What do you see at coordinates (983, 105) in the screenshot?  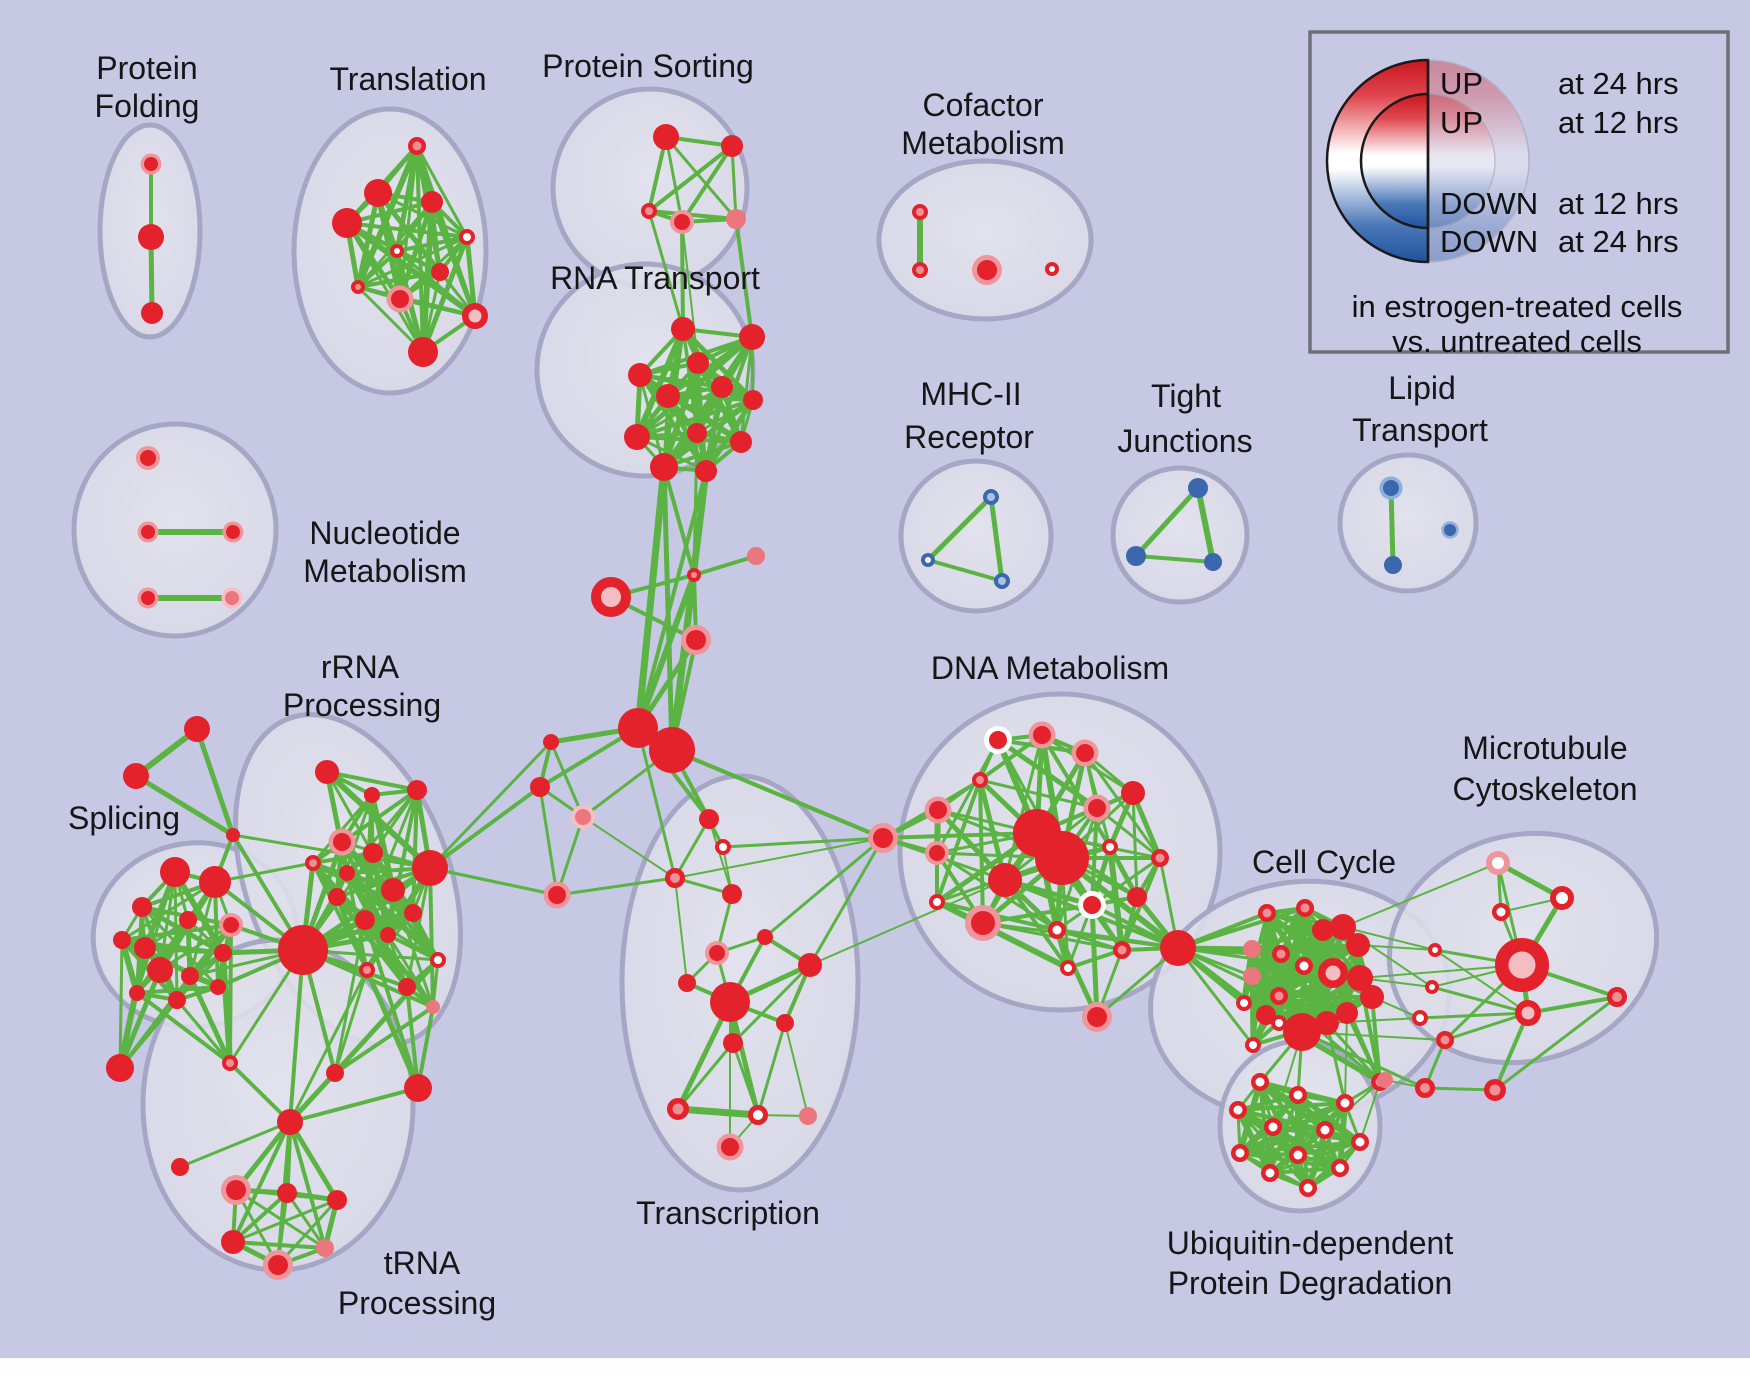 I see `cofactor-metabolism-label: Cofactor` at bounding box center [983, 105].